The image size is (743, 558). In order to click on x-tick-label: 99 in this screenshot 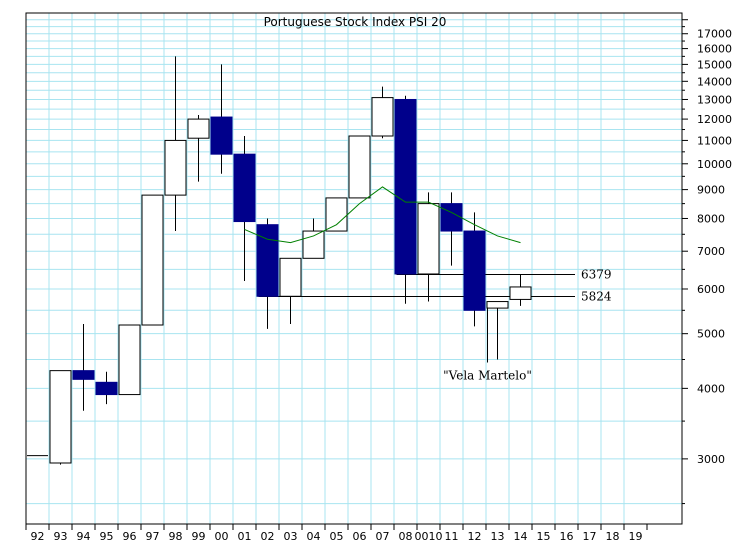, I will do `click(199, 536)`.